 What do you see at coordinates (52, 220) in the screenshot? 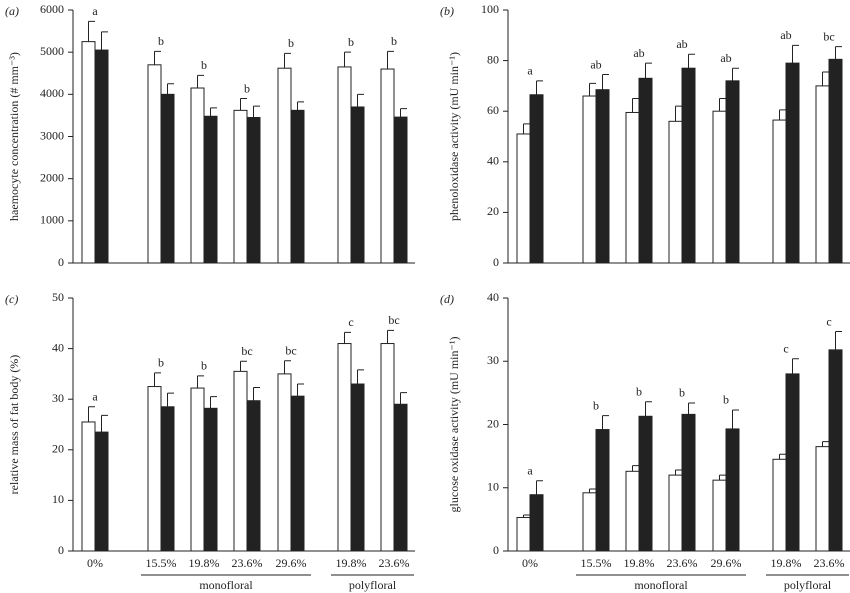
I see `y-tick-label: 1000` at bounding box center [52, 220].